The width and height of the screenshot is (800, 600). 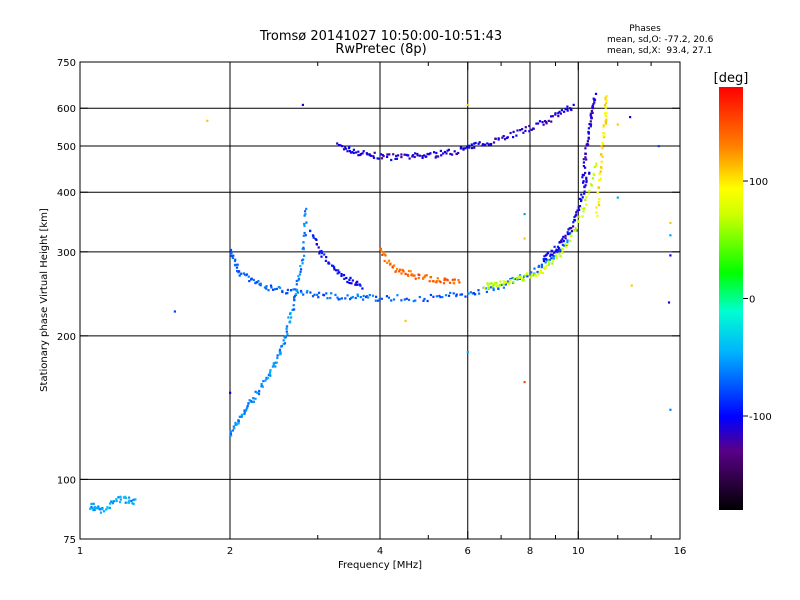 What do you see at coordinates (468, 551) in the screenshot?
I see `x-tick-label: 6` at bounding box center [468, 551].